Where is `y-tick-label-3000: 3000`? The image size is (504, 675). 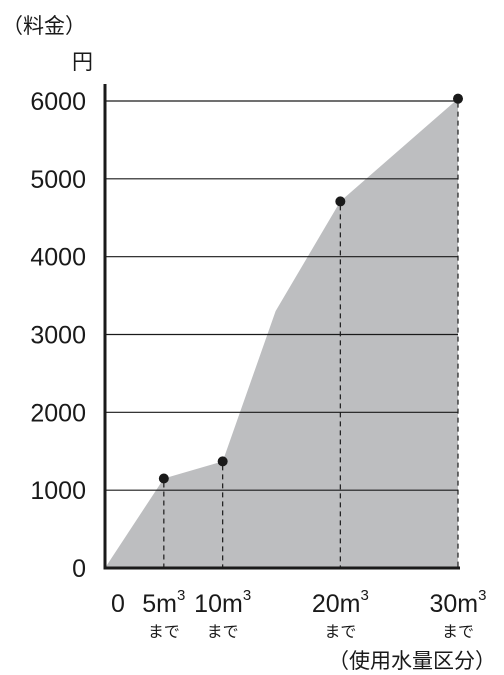
y-tick-label-3000: 3000 is located at coordinates (58, 336).